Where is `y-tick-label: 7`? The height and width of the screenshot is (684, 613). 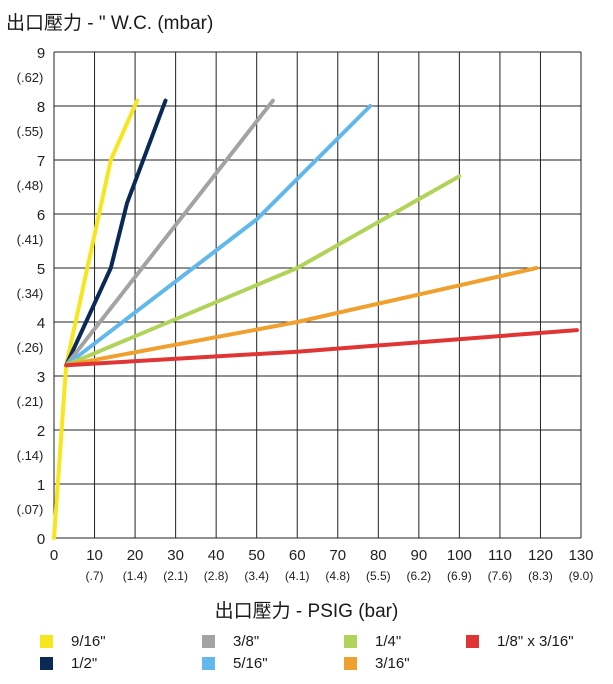
y-tick-label: 7 is located at coordinates (41, 161).